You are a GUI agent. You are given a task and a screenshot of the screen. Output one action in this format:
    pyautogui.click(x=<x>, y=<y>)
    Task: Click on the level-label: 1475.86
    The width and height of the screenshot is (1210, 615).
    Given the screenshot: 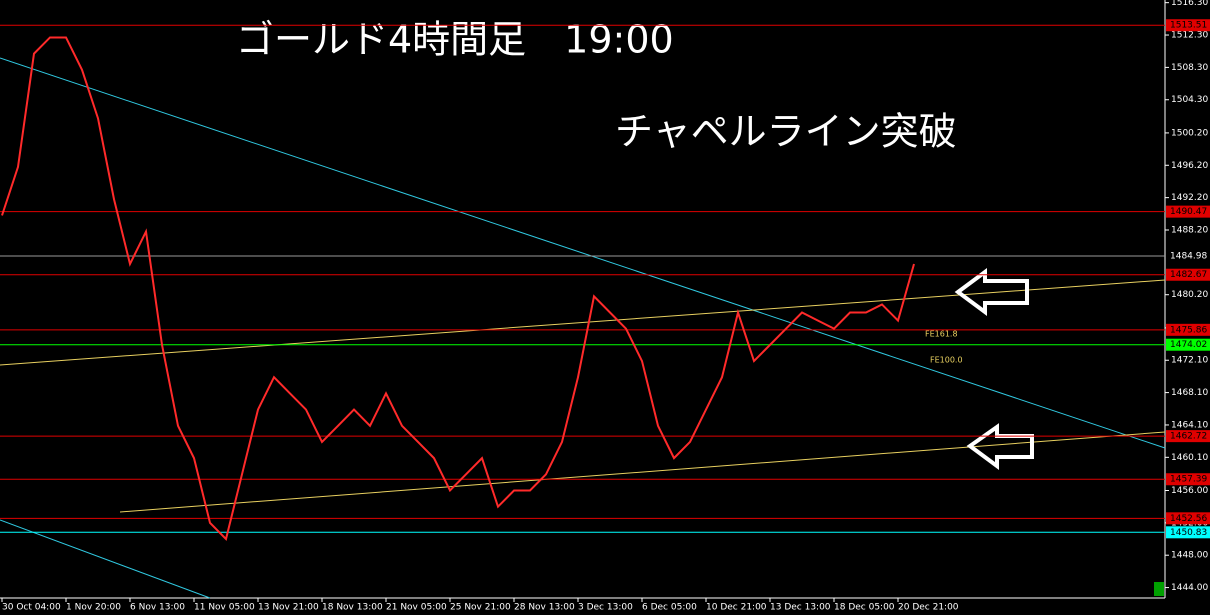 What is the action you would take?
    pyautogui.click(x=1188, y=330)
    